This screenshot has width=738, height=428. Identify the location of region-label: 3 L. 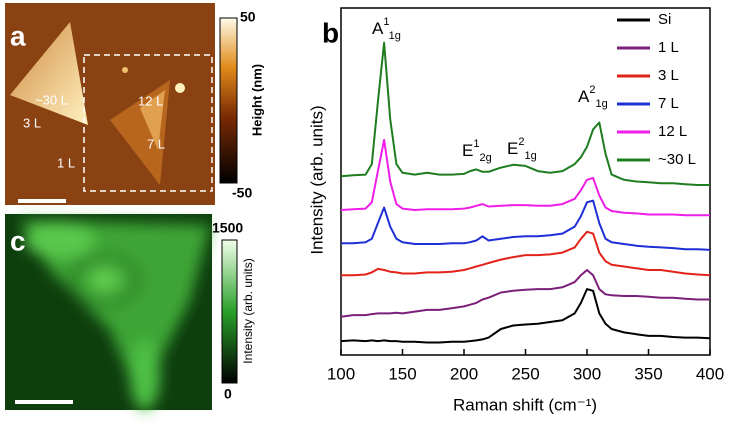
(32, 122).